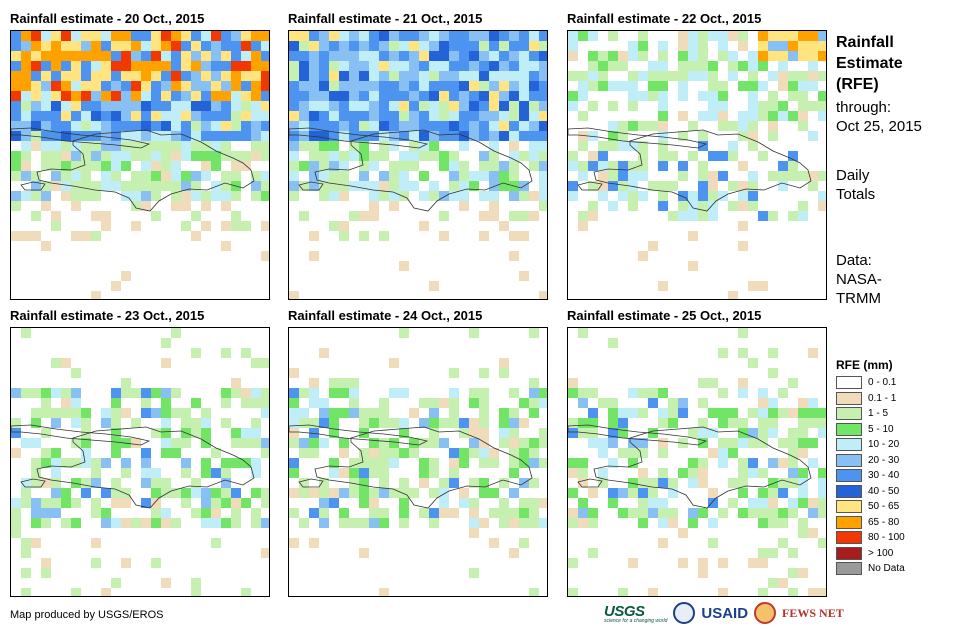  What do you see at coordinates (864, 107) in the screenshot?
I see `through-label: through:` at bounding box center [864, 107].